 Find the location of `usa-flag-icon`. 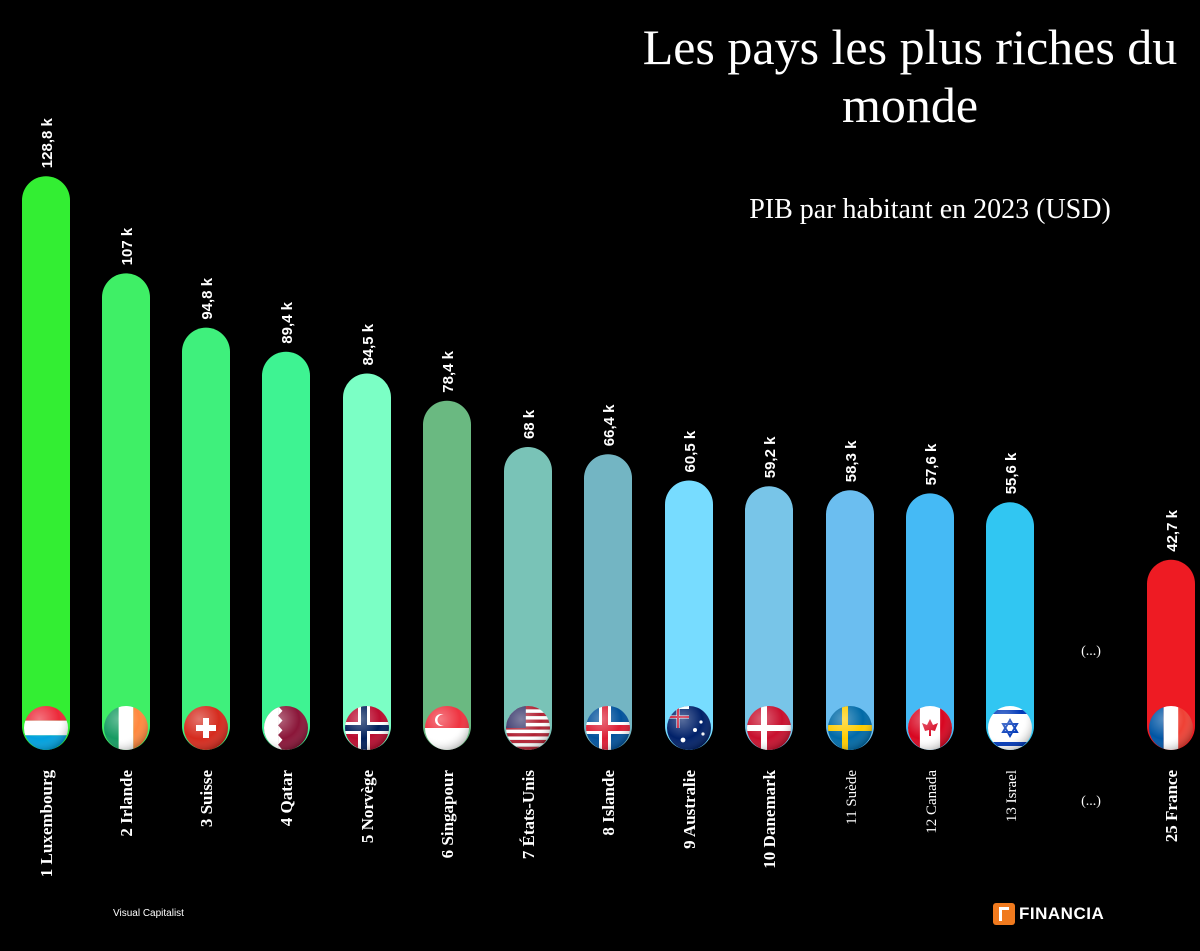

usa-flag-icon is located at coordinates (528, 728).